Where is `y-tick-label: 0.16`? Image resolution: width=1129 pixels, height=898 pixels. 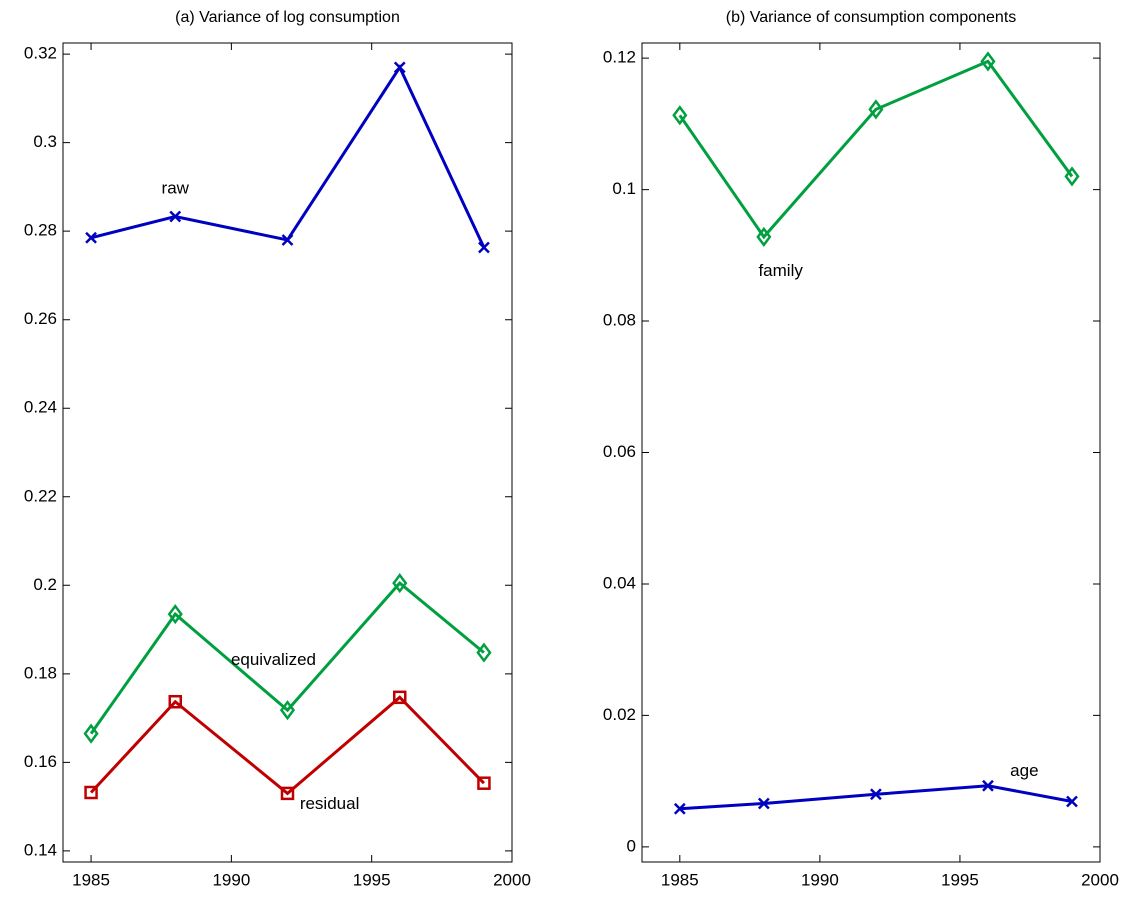
y-tick-label: 0.16 is located at coordinates (40, 761).